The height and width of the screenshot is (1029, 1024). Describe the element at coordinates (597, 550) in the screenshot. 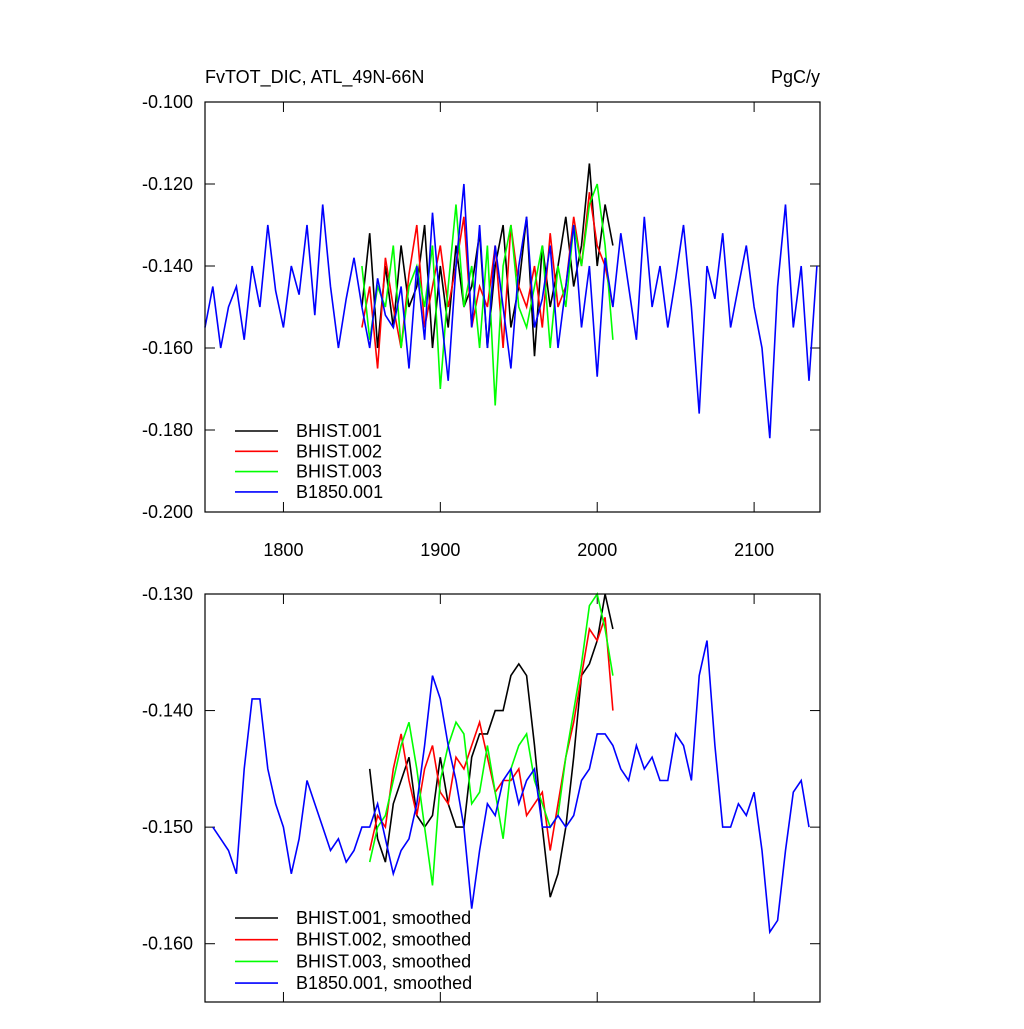

I see `x-tick-label: 2000` at that location.